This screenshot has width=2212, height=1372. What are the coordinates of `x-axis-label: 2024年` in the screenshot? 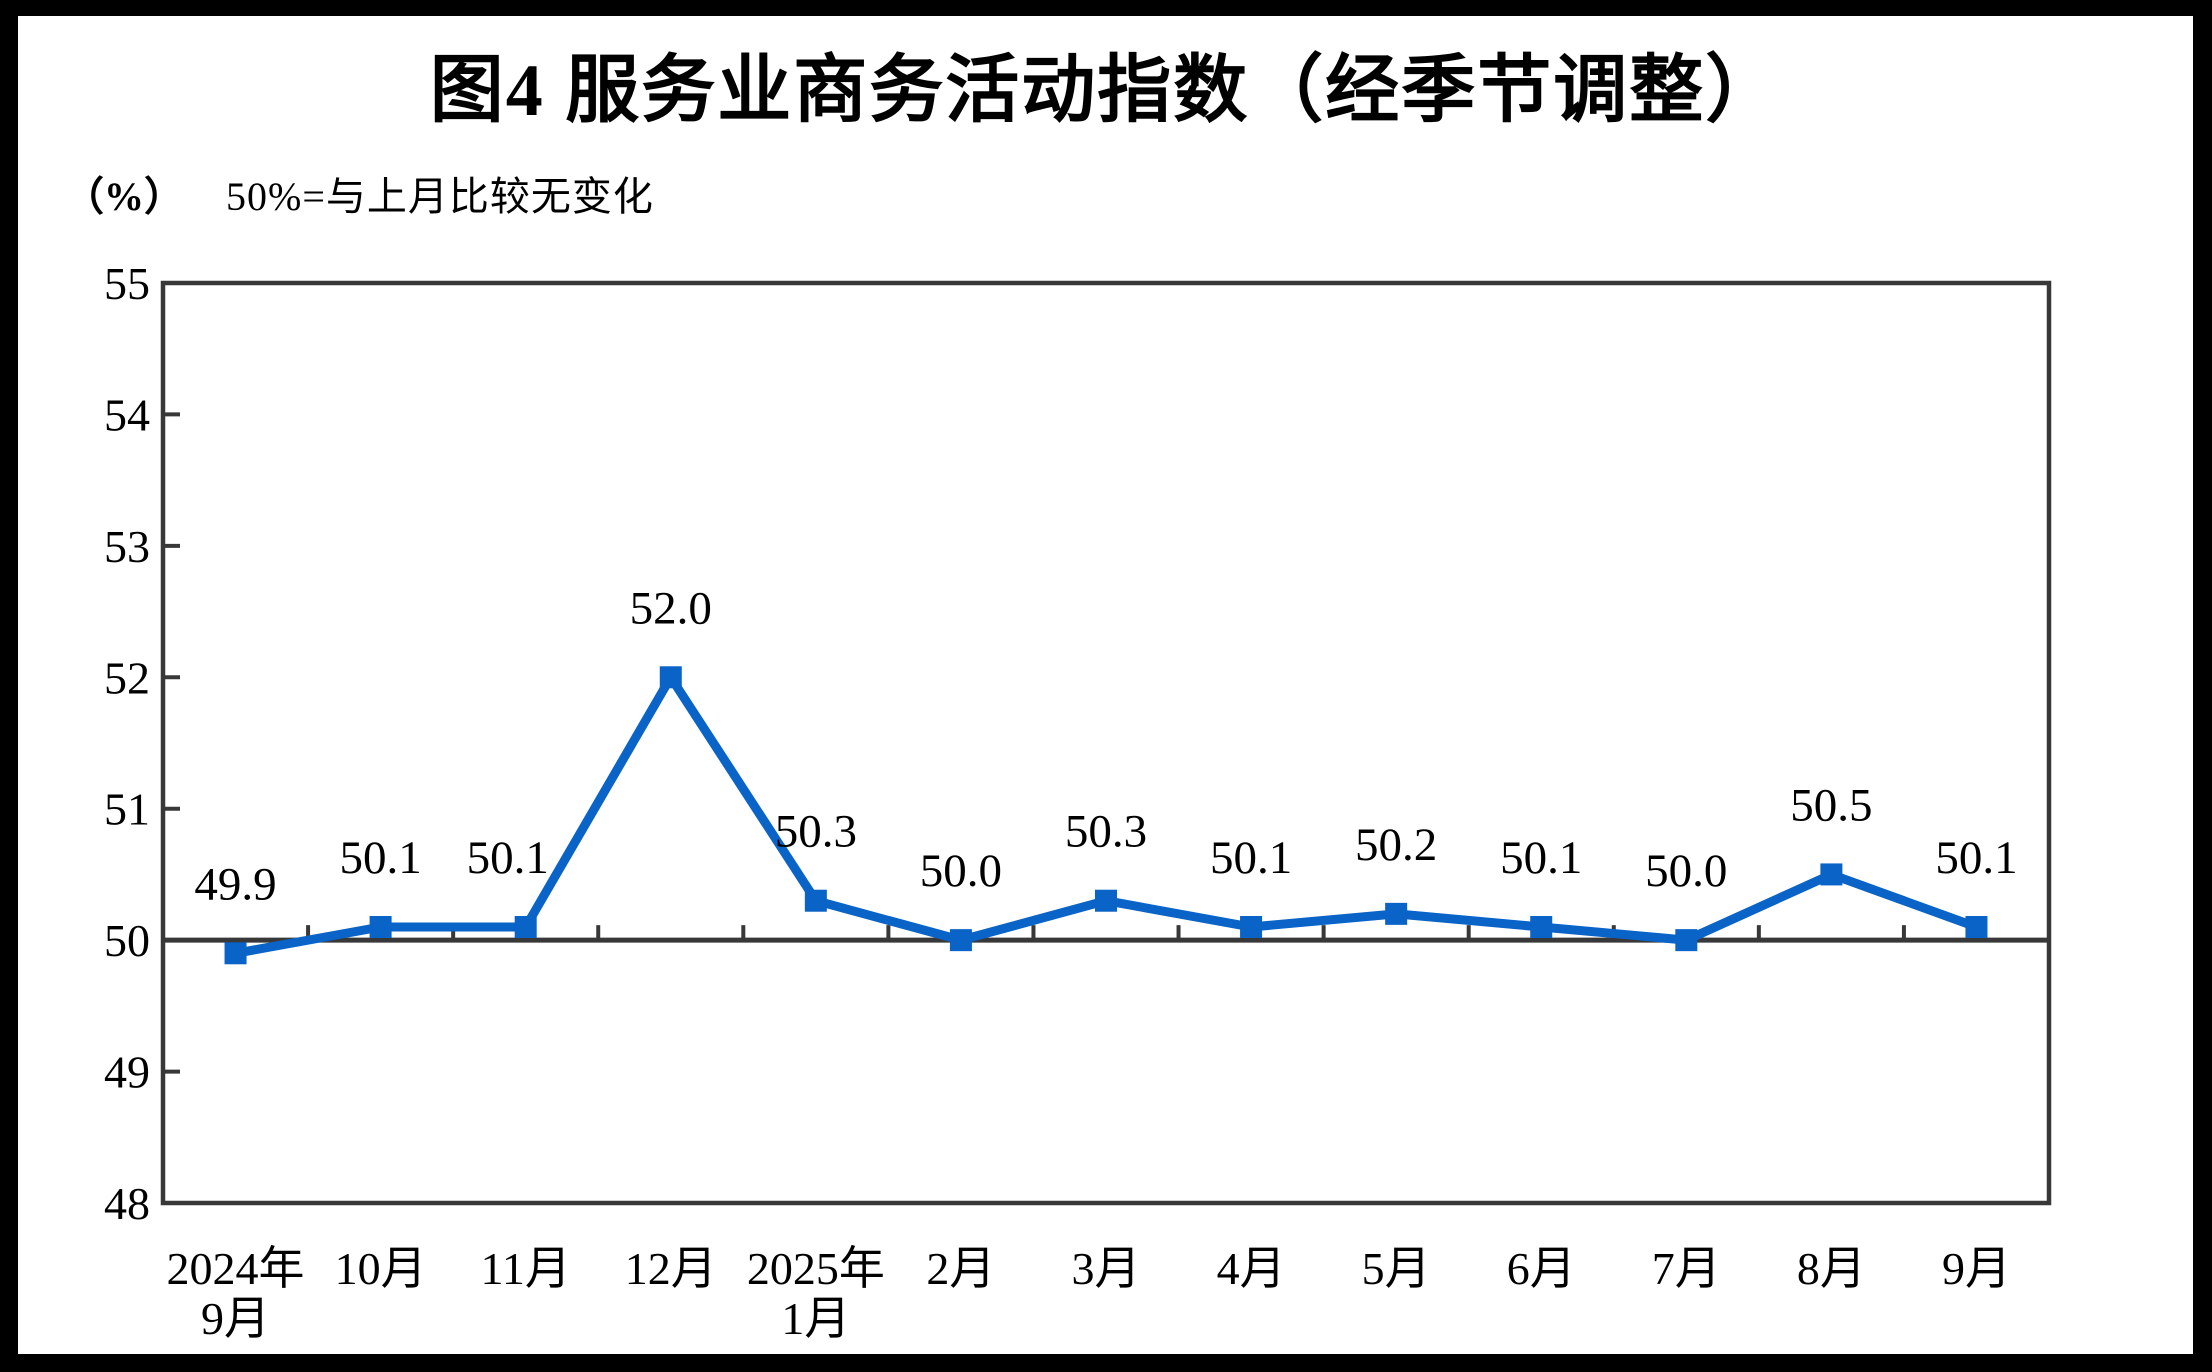 It's located at (236, 1268).